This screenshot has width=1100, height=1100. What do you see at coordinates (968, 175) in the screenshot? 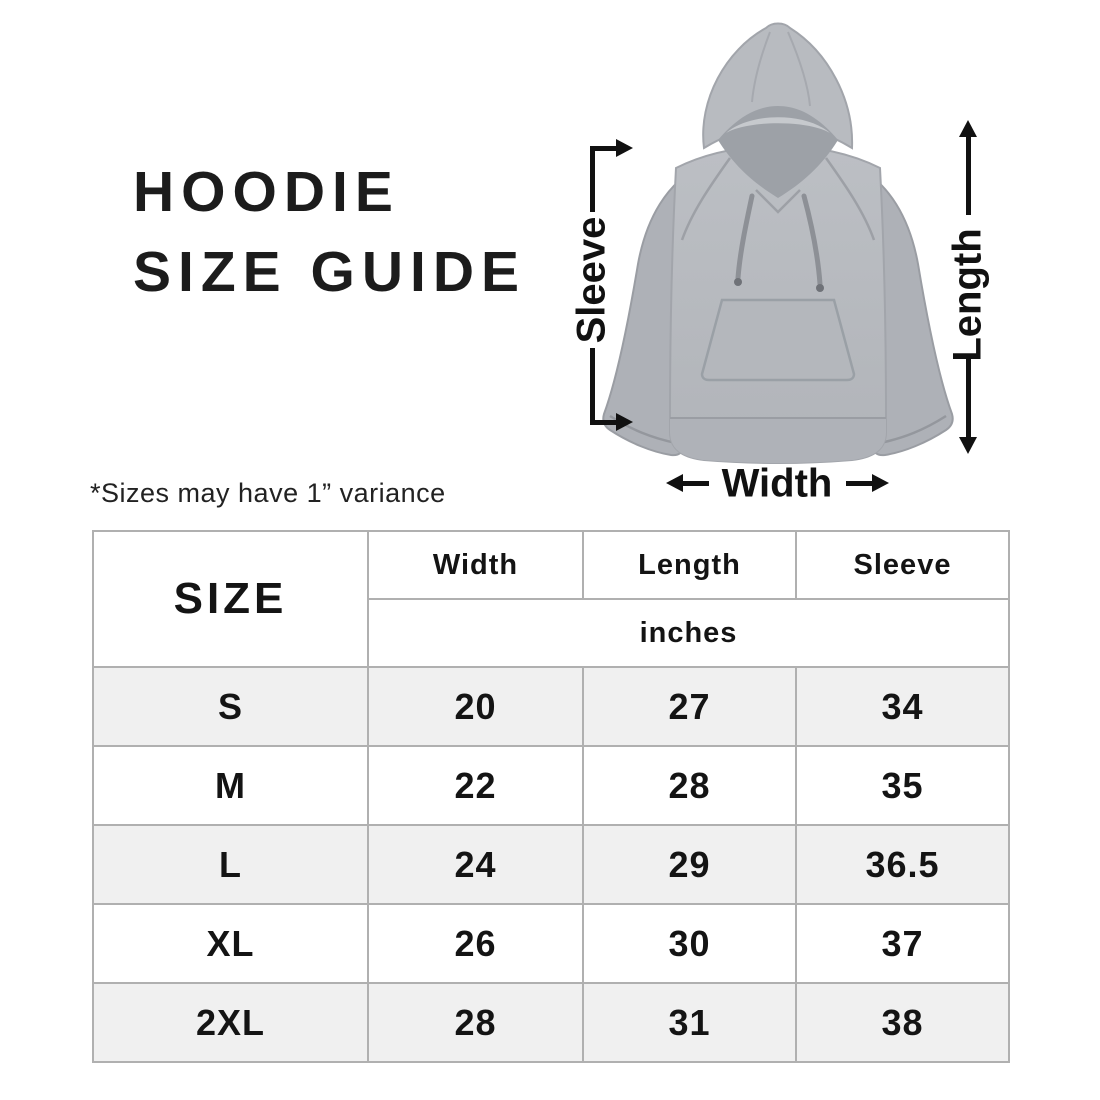
I see `length-arrow-top-segment` at bounding box center [968, 175].